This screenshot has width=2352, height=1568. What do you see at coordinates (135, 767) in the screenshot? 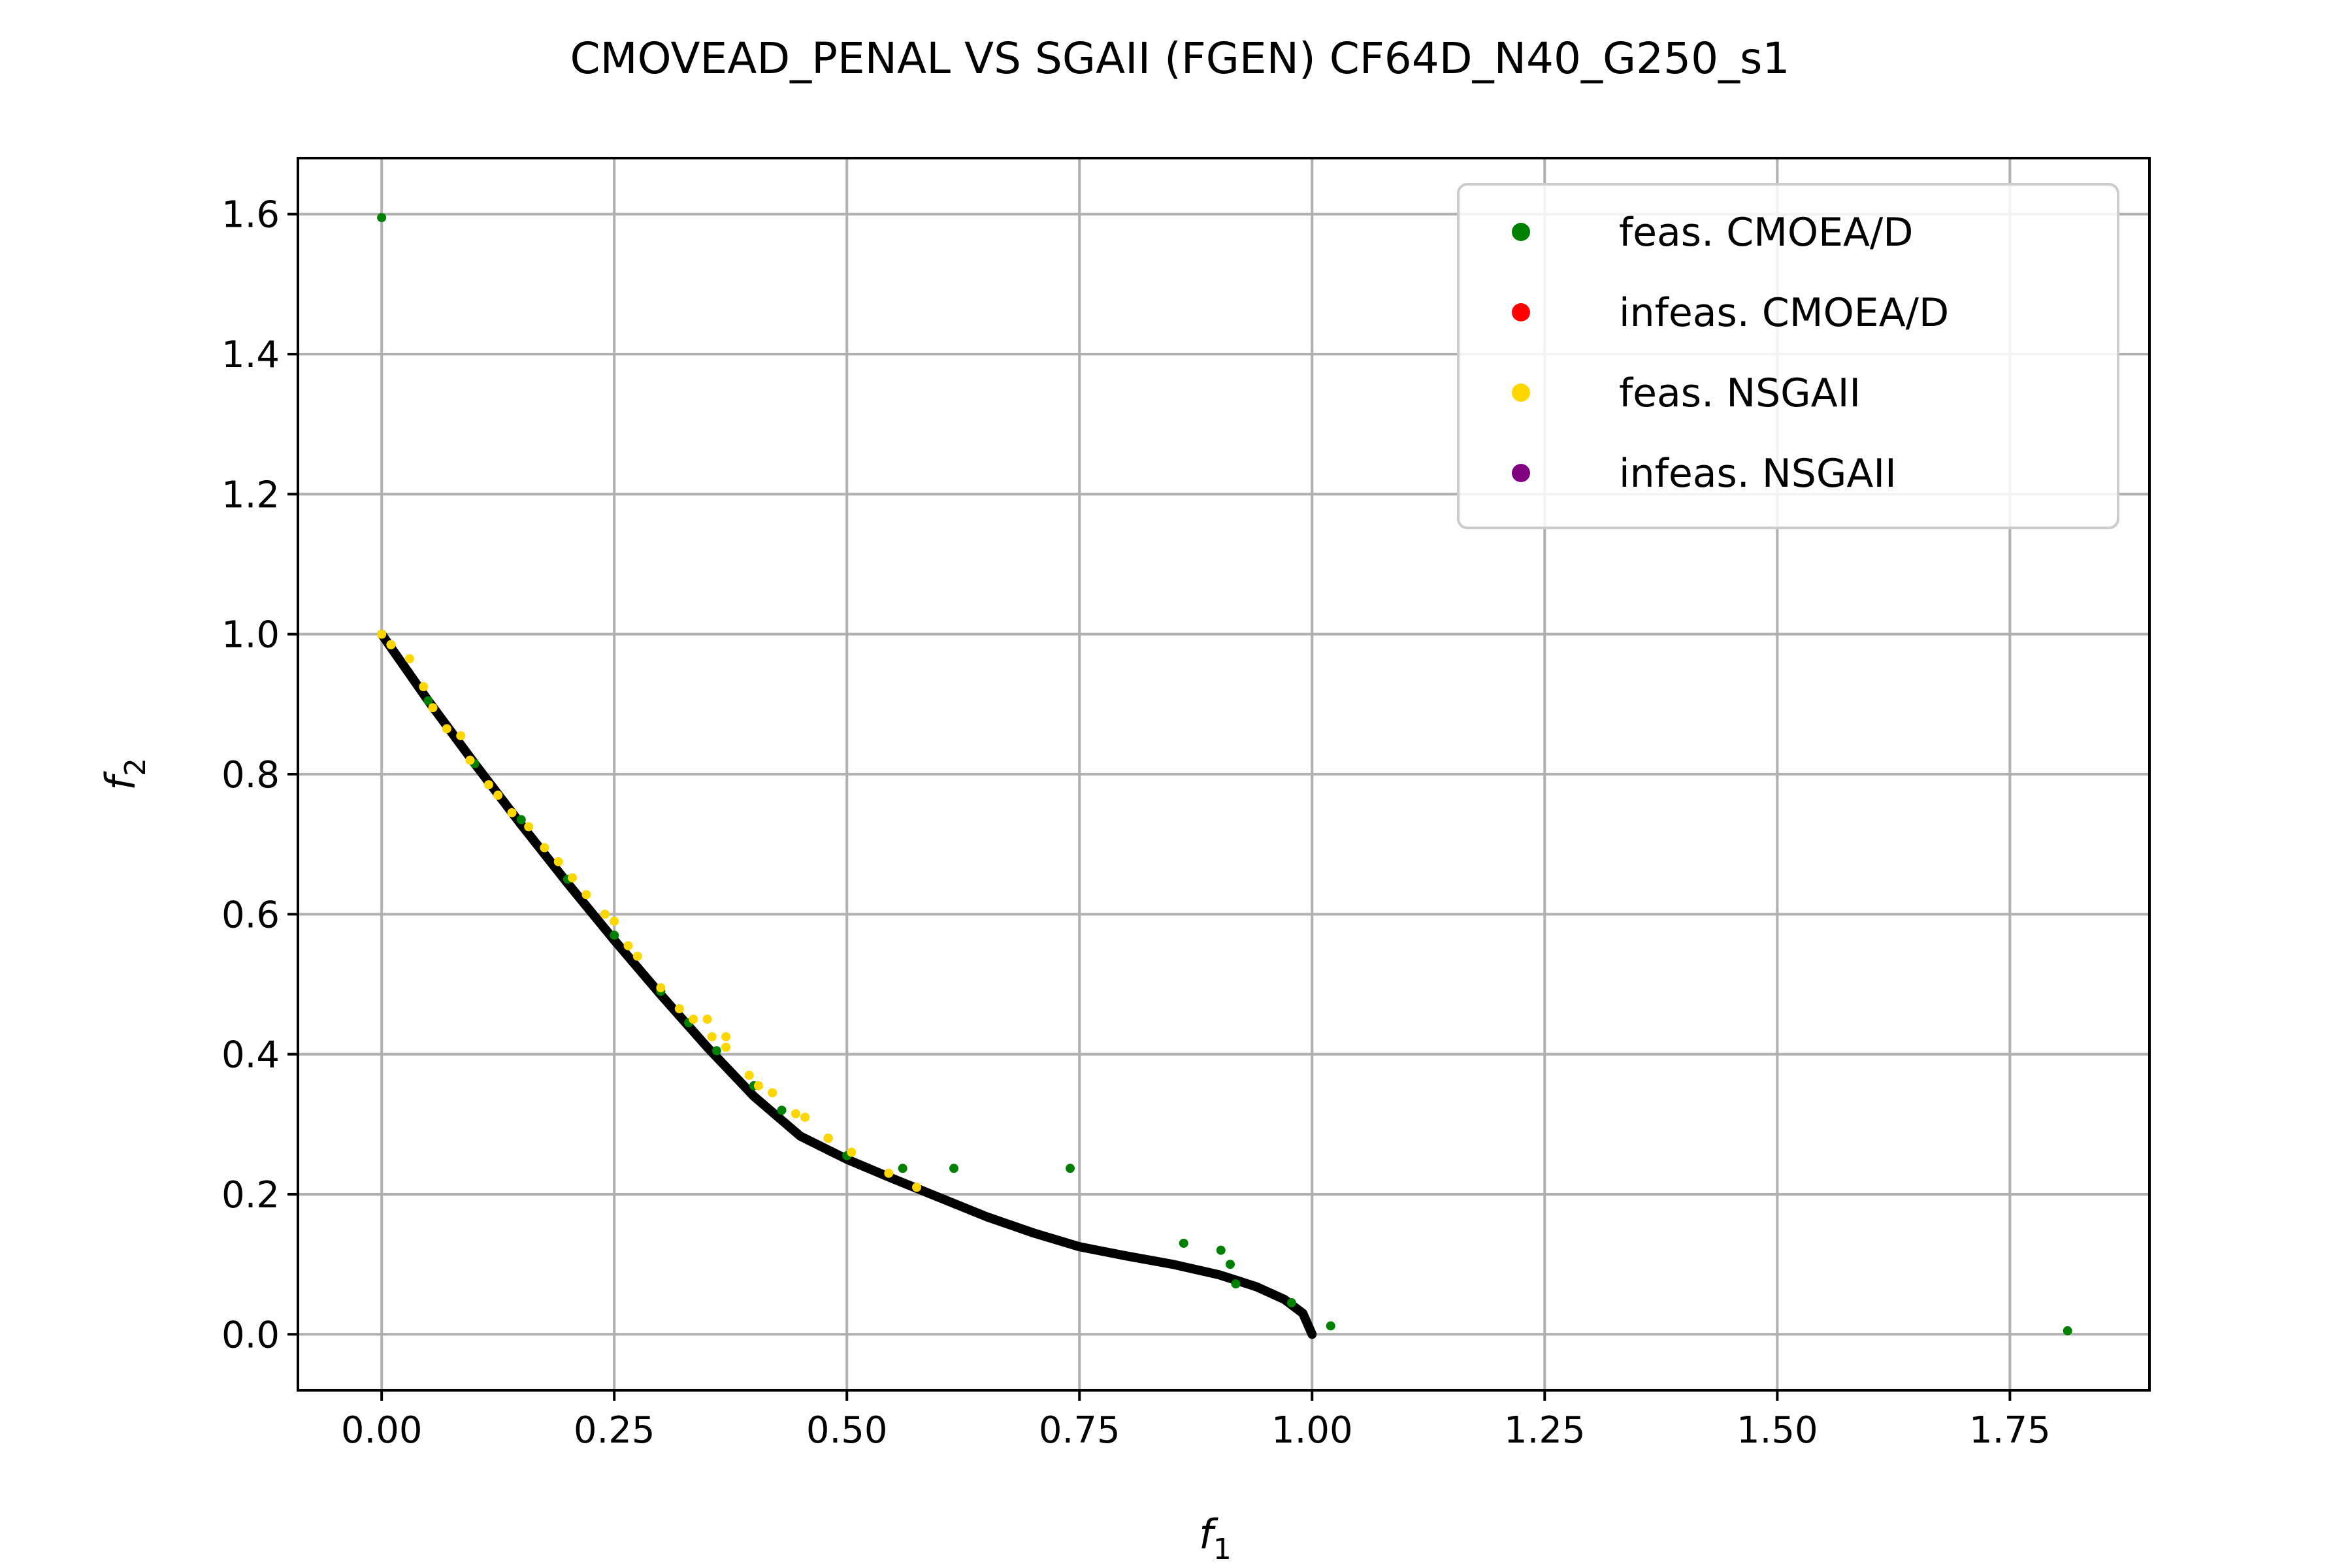
I see `y-axis-label-subscript: 2` at bounding box center [135, 767].